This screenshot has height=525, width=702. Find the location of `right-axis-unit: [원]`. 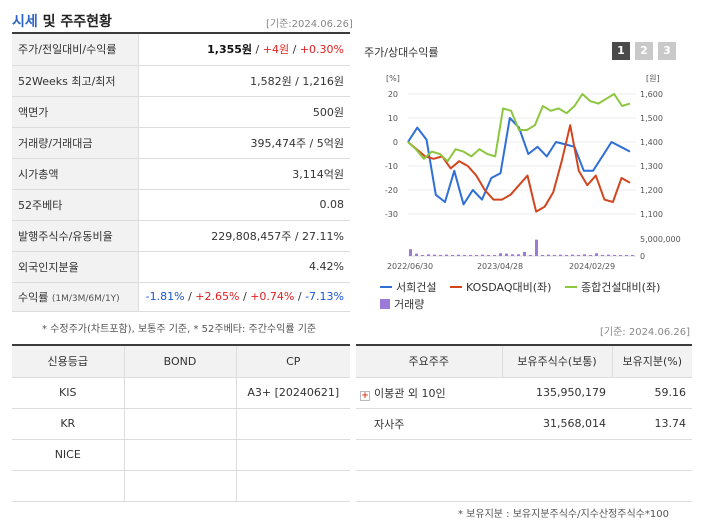

right-axis-unit: [원] is located at coordinates (653, 78).